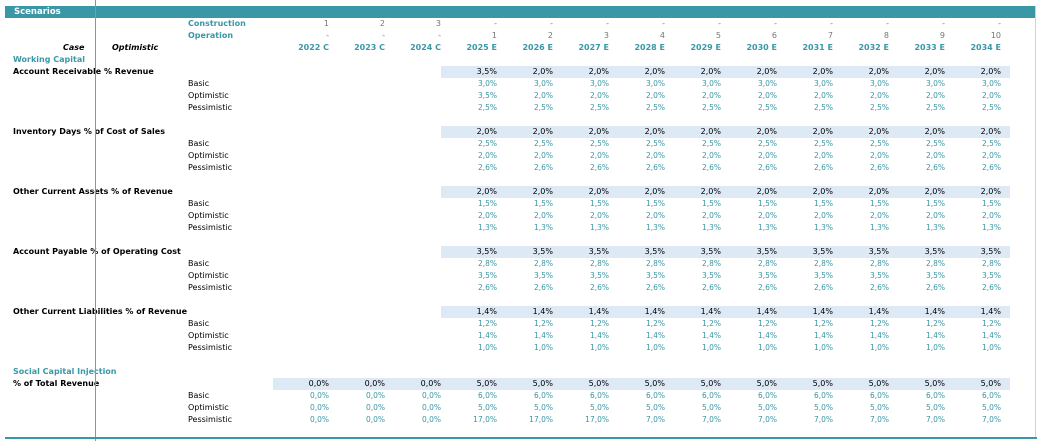  I want to click on year-header-cell: 2027 E, so click(593, 47).